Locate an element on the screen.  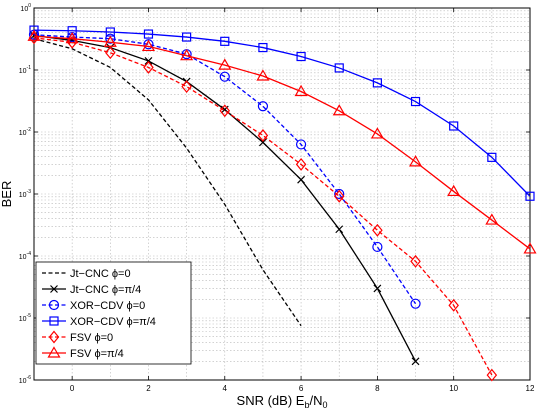
legend-item: XOR−CDV ϕ=π/4 is located at coordinates (99, 322).